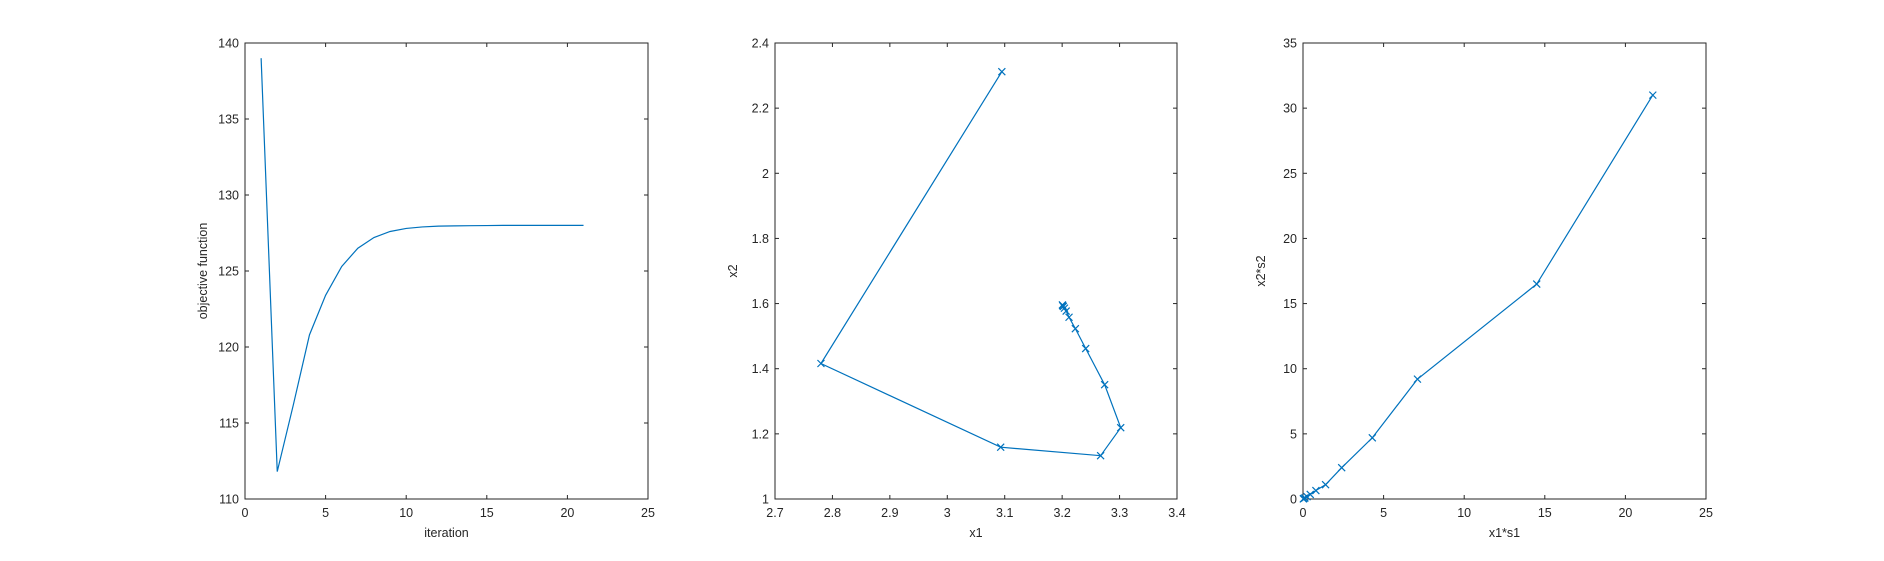 The height and width of the screenshot is (561, 1884). What do you see at coordinates (1504, 533) in the screenshot?
I see `x-axis-label: x1*s1` at bounding box center [1504, 533].